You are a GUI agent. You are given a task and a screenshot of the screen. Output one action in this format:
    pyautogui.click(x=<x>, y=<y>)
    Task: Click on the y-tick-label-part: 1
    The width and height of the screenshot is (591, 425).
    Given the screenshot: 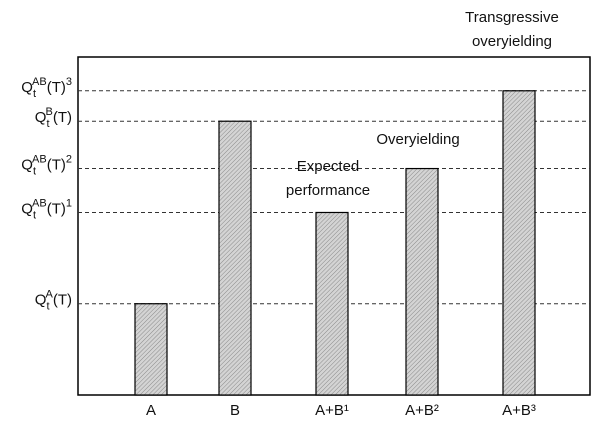 What is the action you would take?
    pyautogui.click(x=69, y=203)
    